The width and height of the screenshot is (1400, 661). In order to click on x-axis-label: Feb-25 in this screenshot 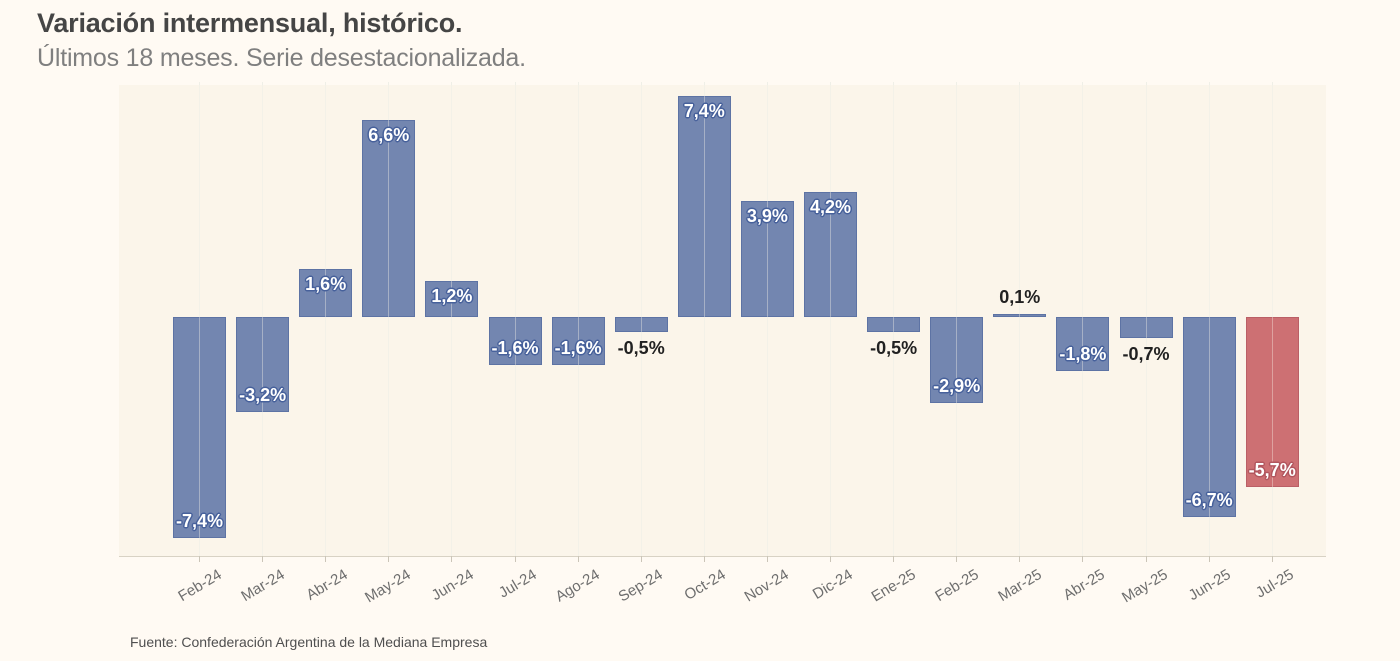, I will do `click(956, 586)`.